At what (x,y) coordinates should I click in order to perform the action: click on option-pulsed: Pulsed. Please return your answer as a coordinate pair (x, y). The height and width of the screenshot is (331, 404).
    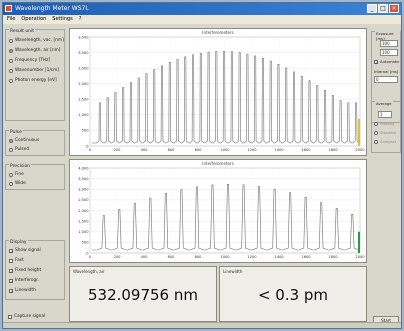
    Looking at the image, I should click on (19, 149).